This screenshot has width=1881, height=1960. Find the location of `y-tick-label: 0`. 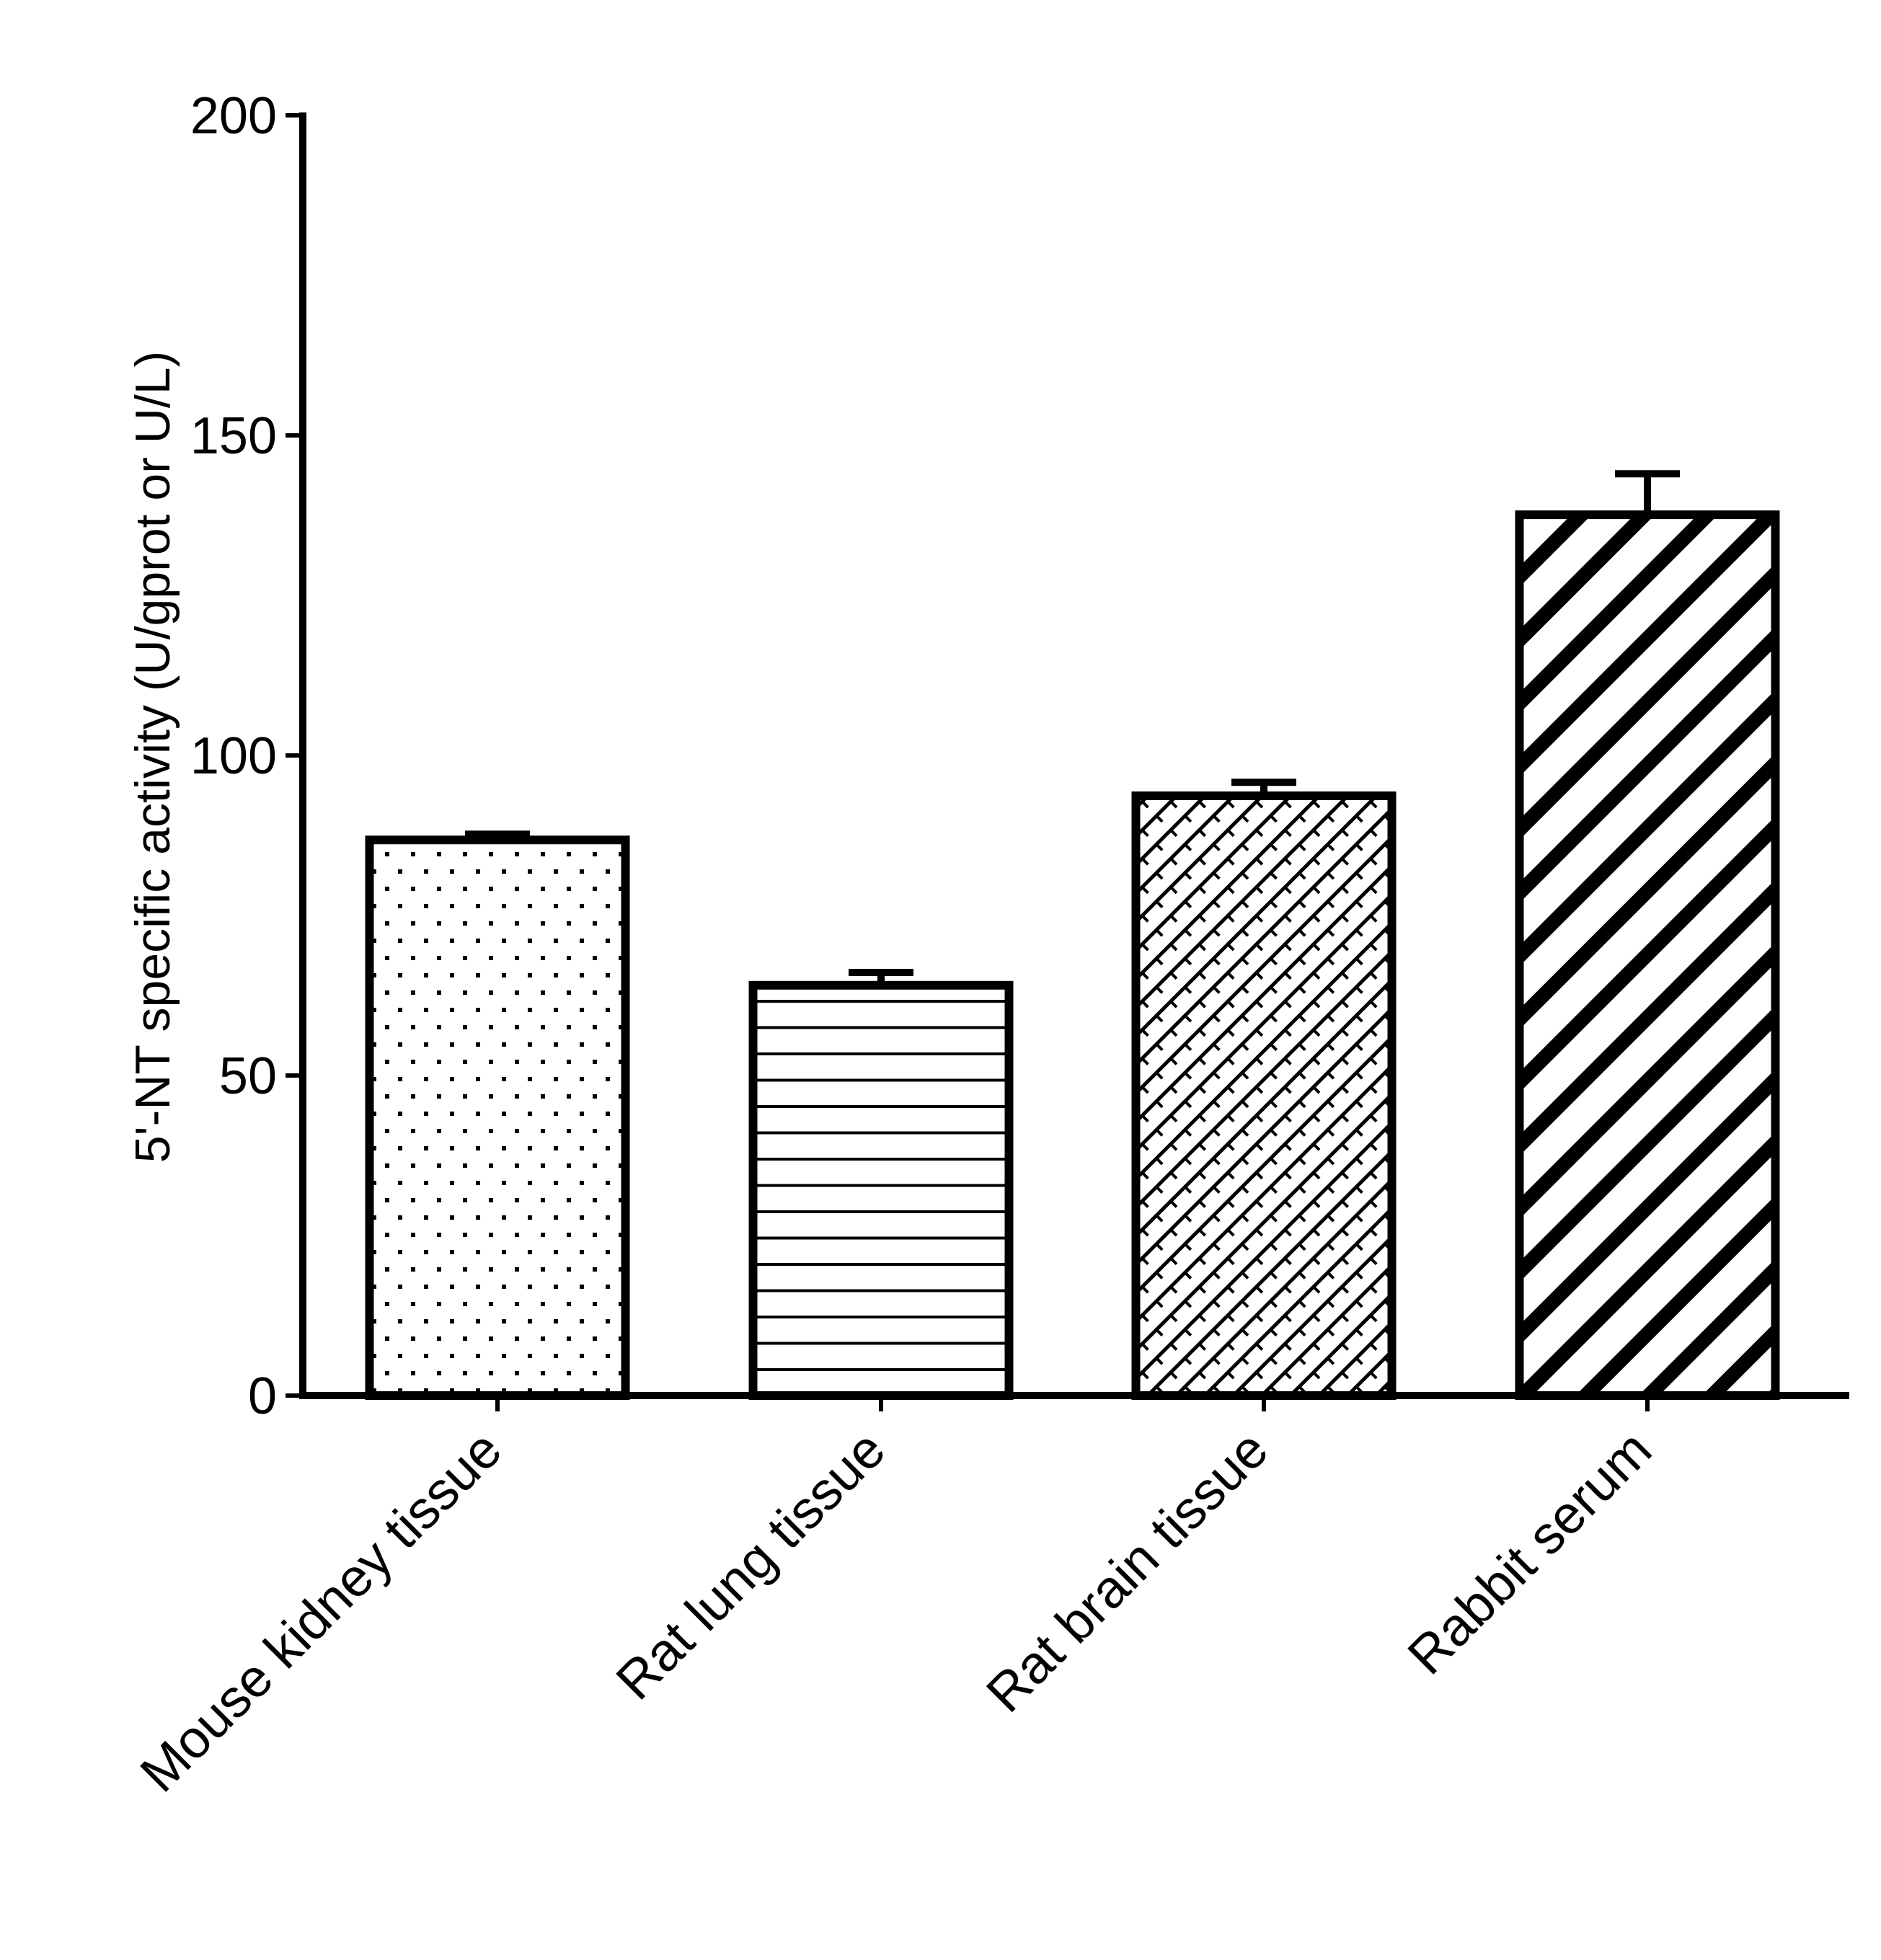

y-tick-label: 0 is located at coordinates (262, 1396).